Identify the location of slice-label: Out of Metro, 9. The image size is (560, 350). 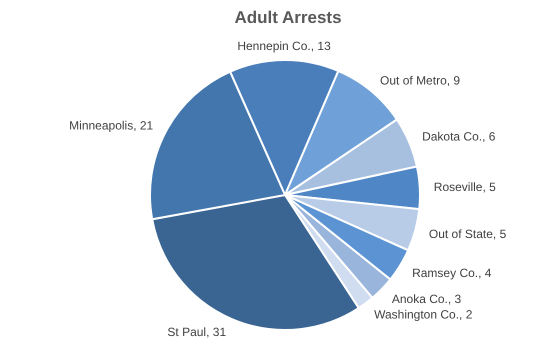
(420, 80).